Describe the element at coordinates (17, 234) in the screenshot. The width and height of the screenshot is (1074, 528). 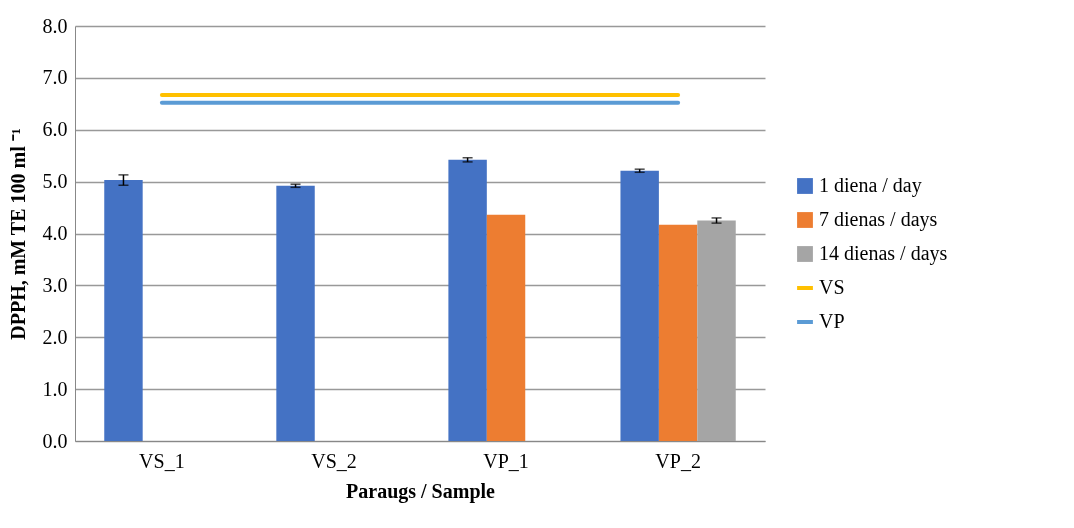
I see `y-axis-title: DPPH, mM TE 100 ml ⁻¹` at that location.